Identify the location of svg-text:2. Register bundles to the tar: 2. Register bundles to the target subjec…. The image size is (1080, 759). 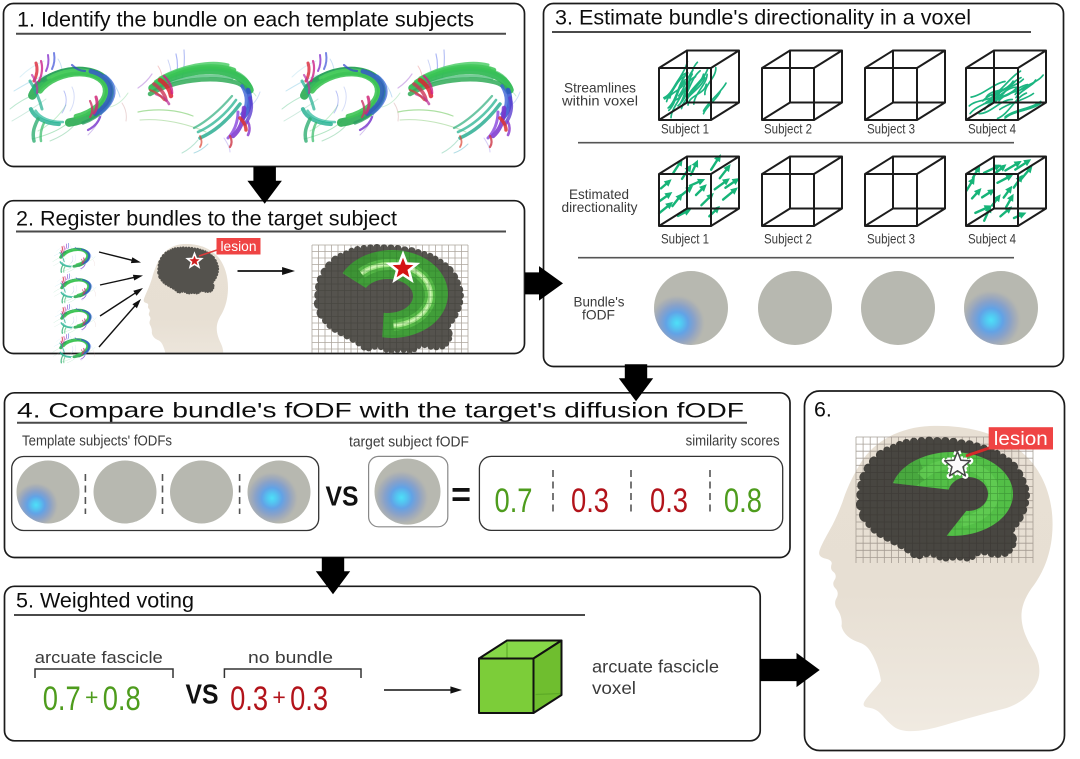
(206, 219).